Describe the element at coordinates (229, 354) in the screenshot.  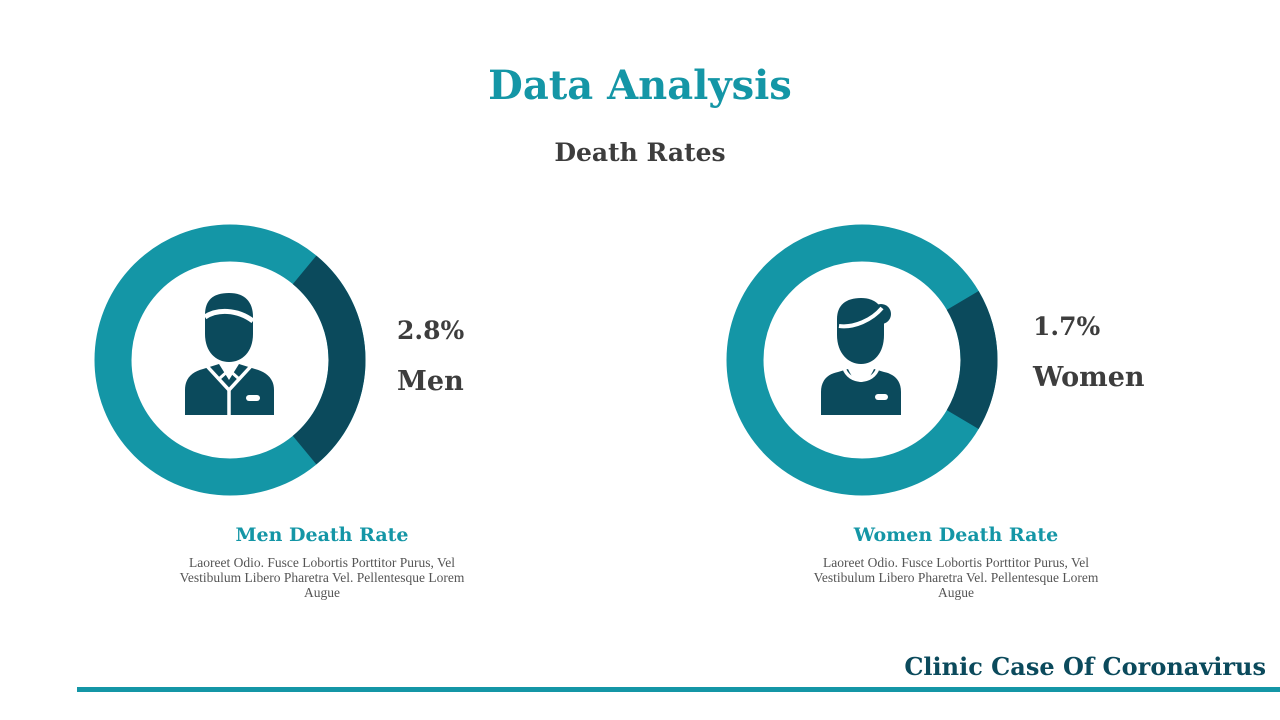
I see `man-icon` at that location.